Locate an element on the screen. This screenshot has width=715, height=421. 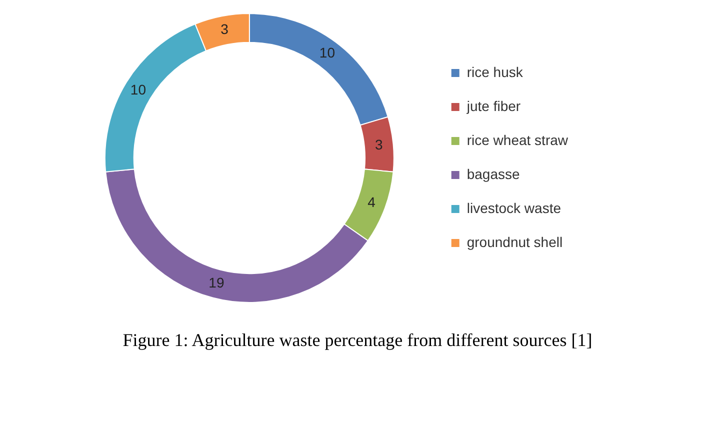
legend-label: rice wheat straw is located at coordinates (517, 140).